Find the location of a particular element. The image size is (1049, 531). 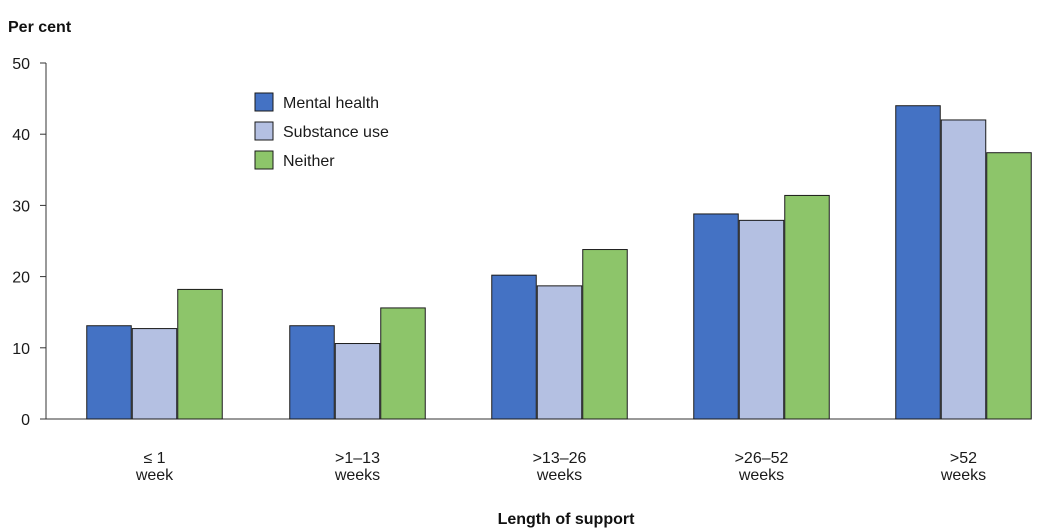

x-axis-title: Length of support is located at coordinates (567, 519).